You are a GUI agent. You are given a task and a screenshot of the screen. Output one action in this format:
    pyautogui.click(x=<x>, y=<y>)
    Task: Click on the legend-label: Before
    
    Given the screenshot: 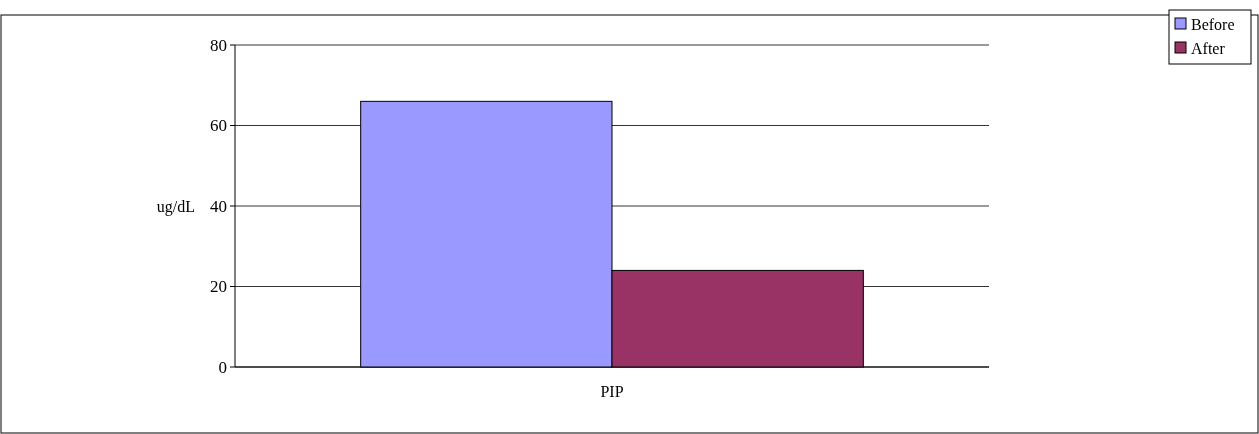 What is the action you would take?
    pyautogui.click(x=1213, y=24)
    